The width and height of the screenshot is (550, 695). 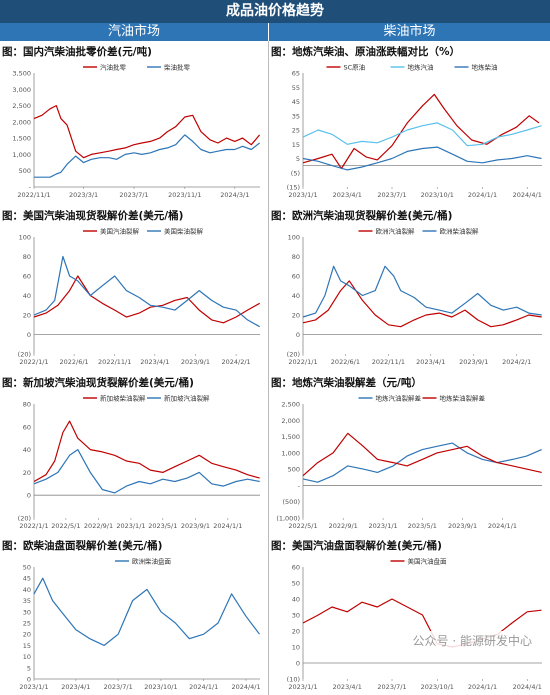 What do you see at coordinates (428, 561) in the screenshot?
I see `legend-label: 美国汽油盘面` at bounding box center [428, 561].